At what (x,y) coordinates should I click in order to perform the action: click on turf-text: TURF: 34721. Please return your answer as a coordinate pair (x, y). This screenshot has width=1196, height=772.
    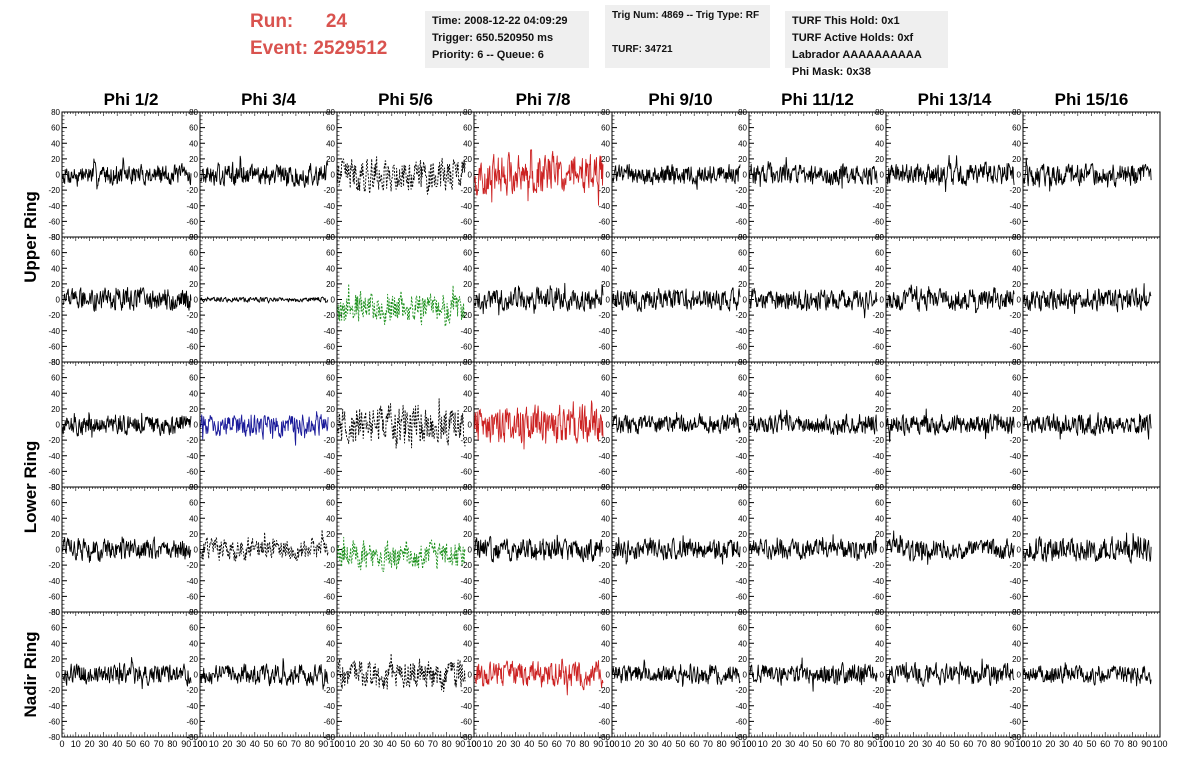
    Looking at the image, I should click on (642, 49).